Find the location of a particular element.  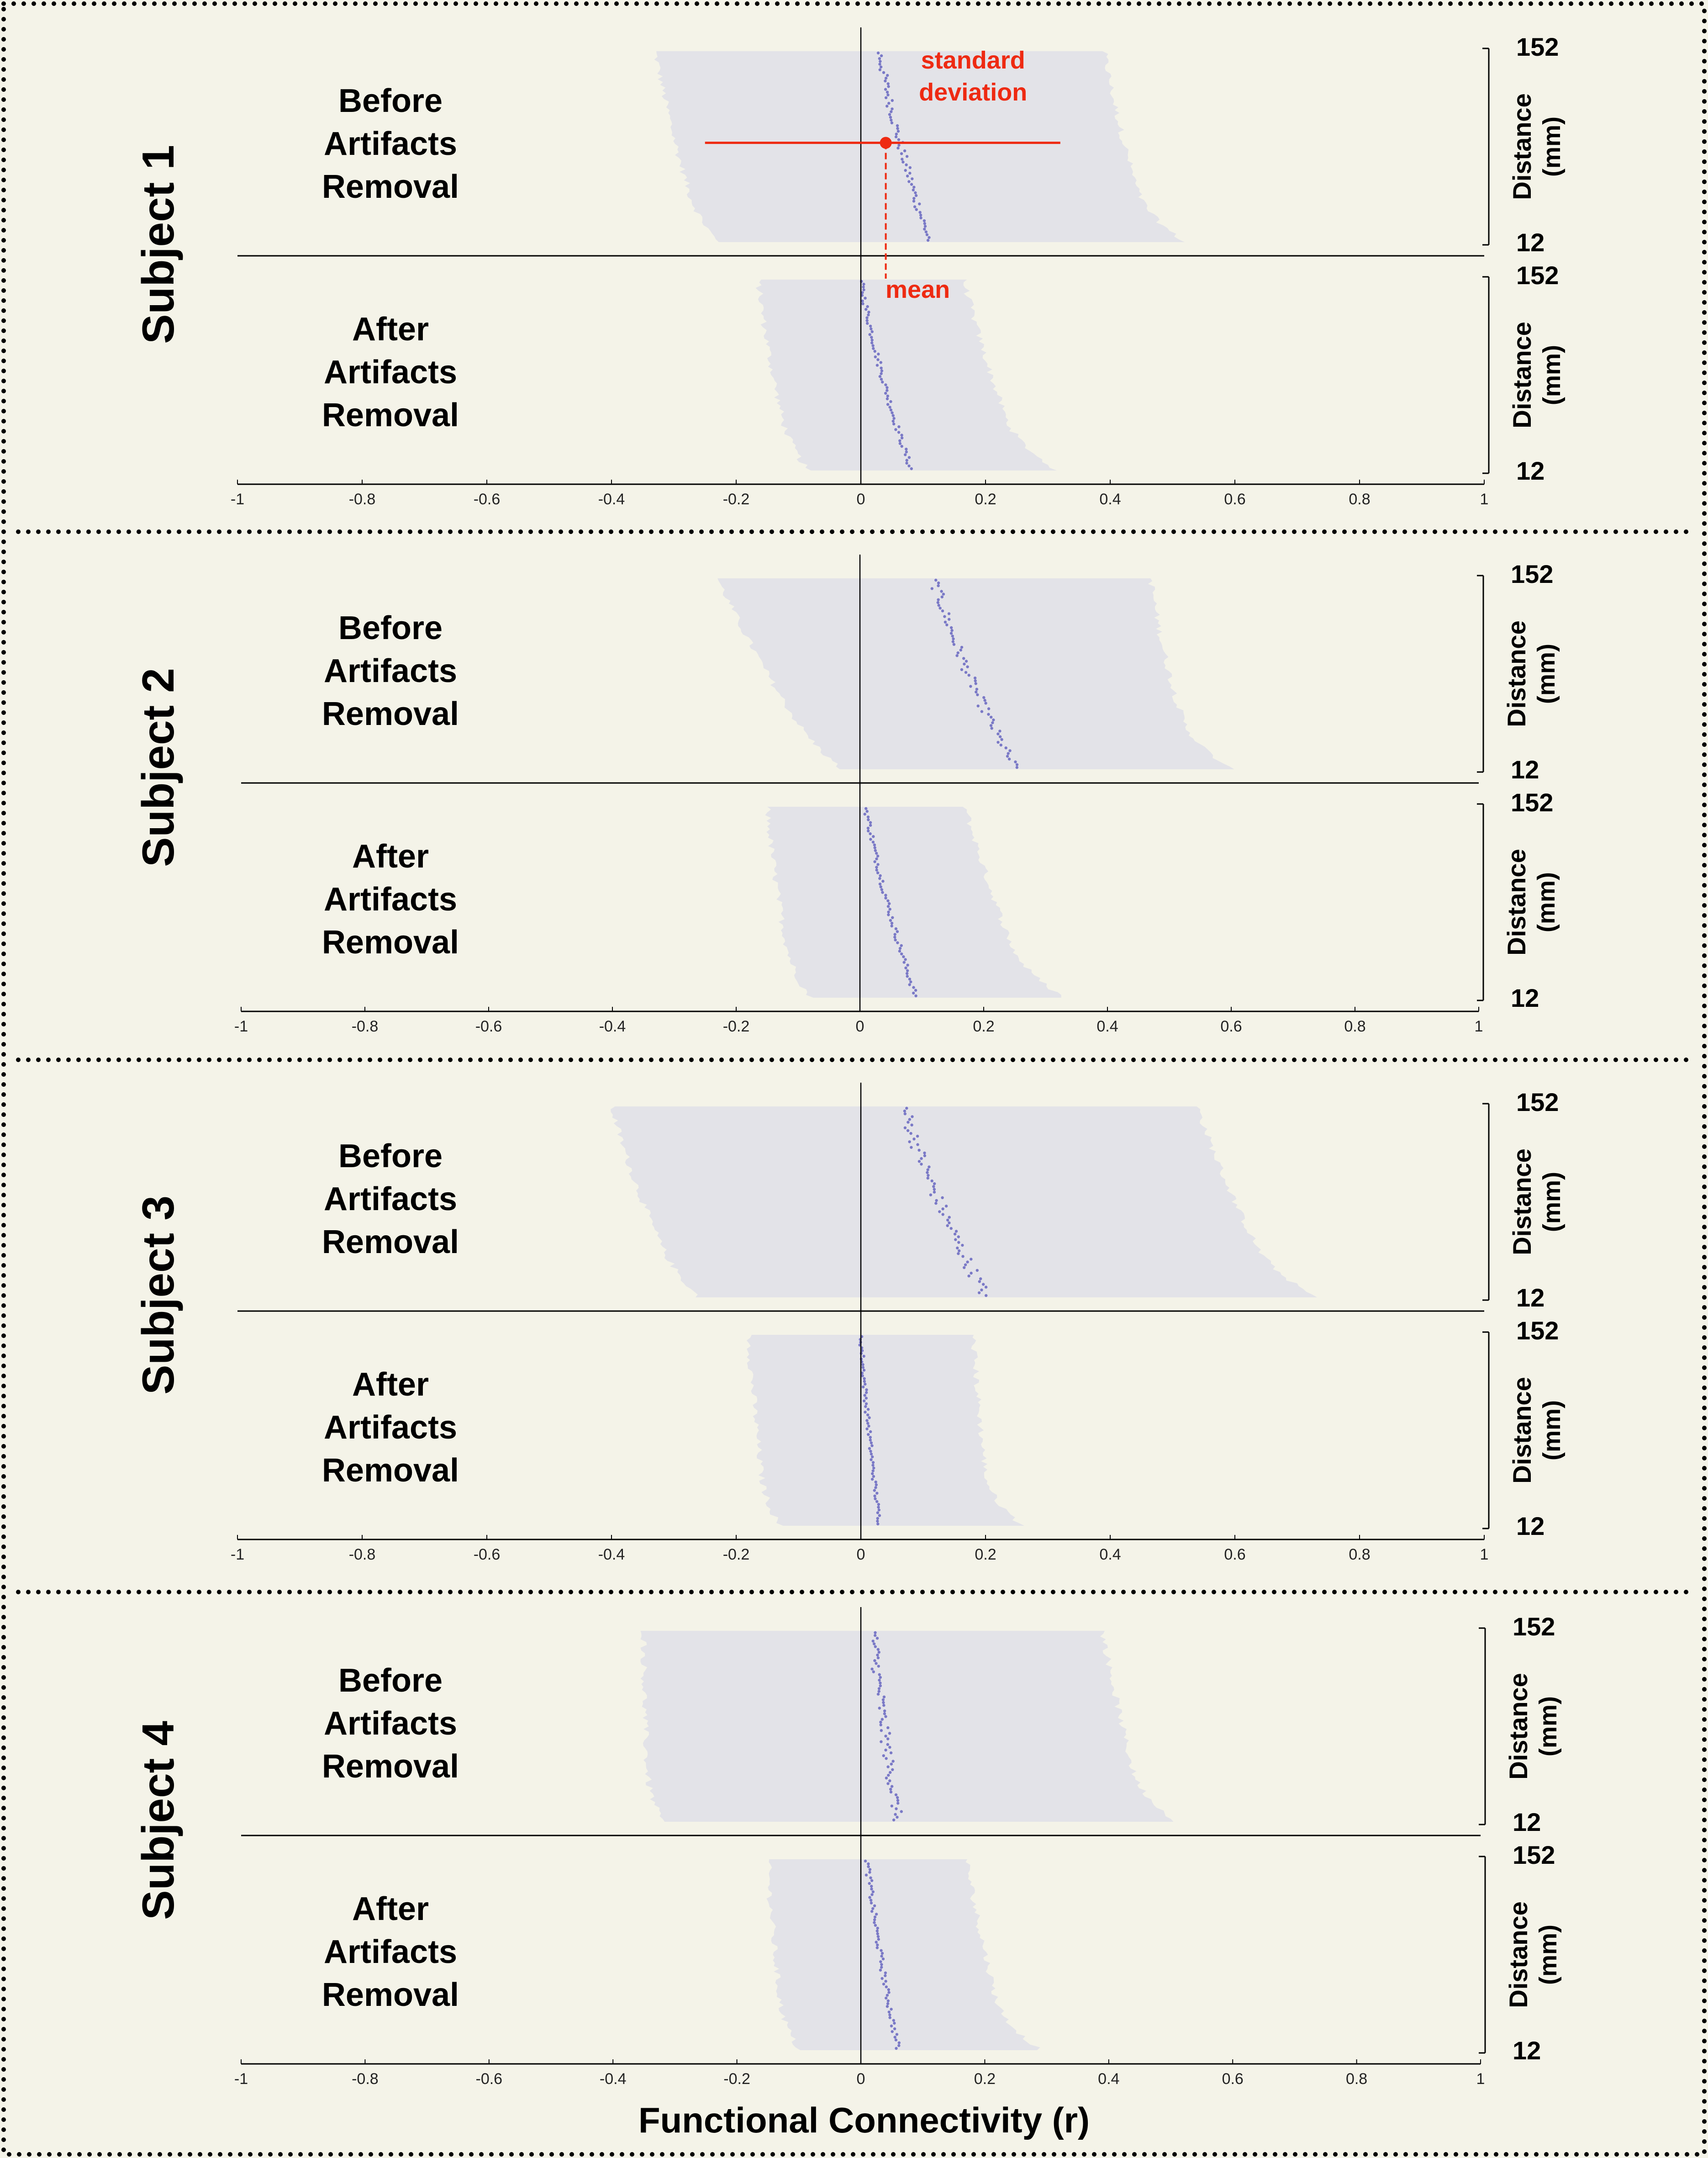

x-tick-label: -0.2 is located at coordinates (736, 2079).